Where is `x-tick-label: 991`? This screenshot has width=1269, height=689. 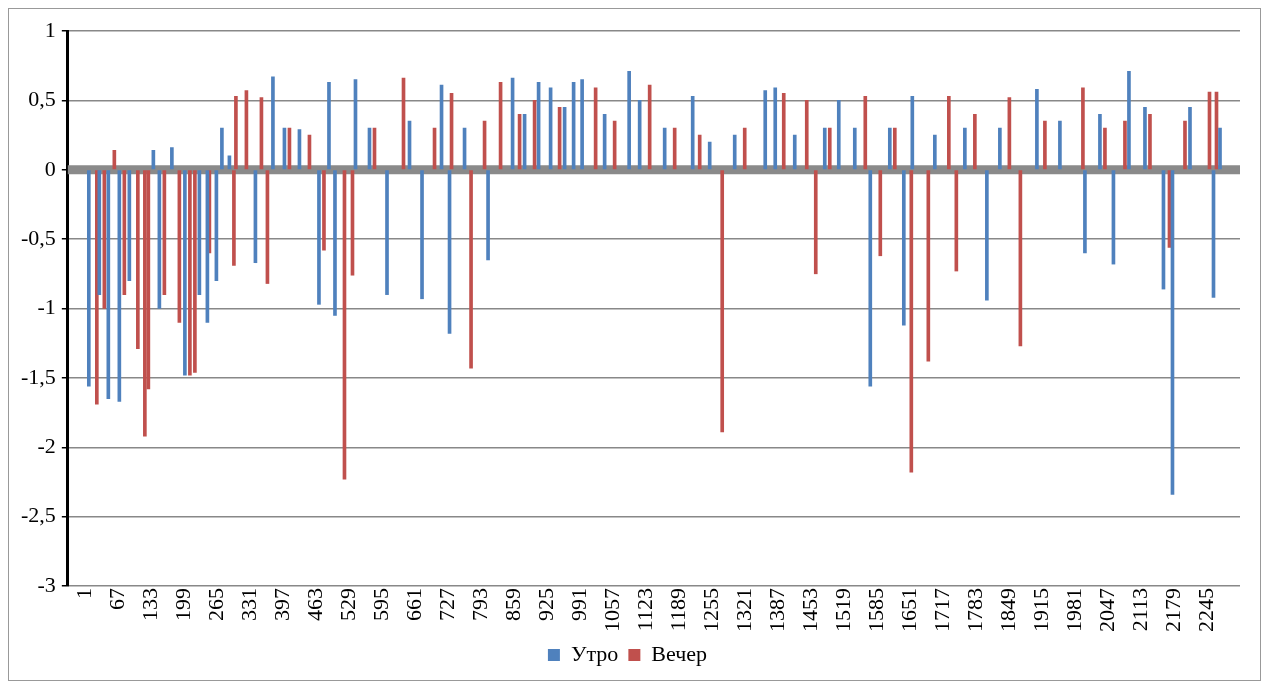 x-tick-label: 991 is located at coordinates (578, 604).